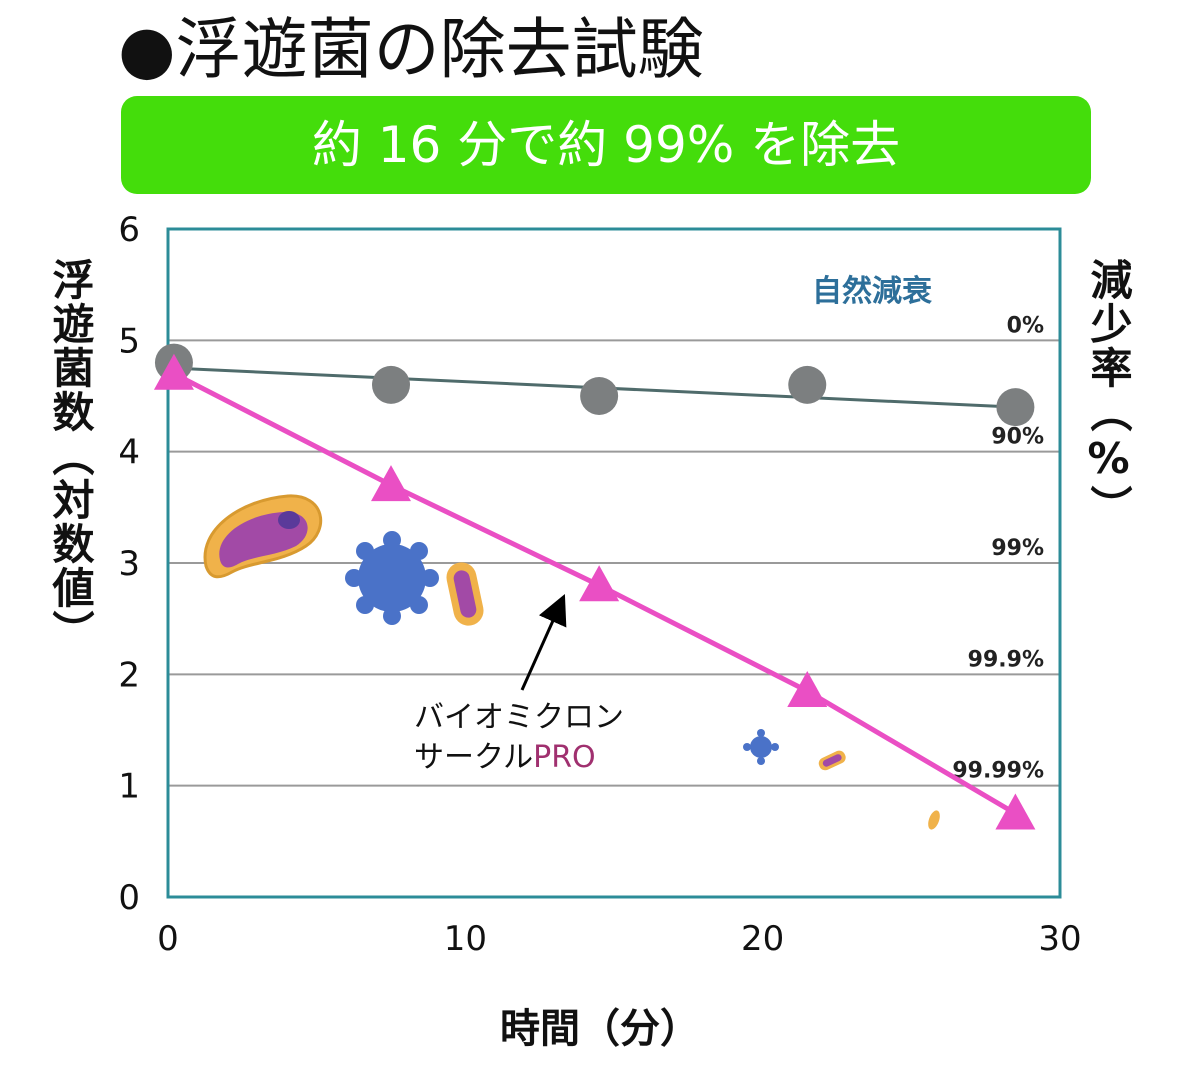 The image size is (1179, 1073). Describe the element at coordinates (465, 594) in the screenshot. I see `bacterium-icon` at that location.